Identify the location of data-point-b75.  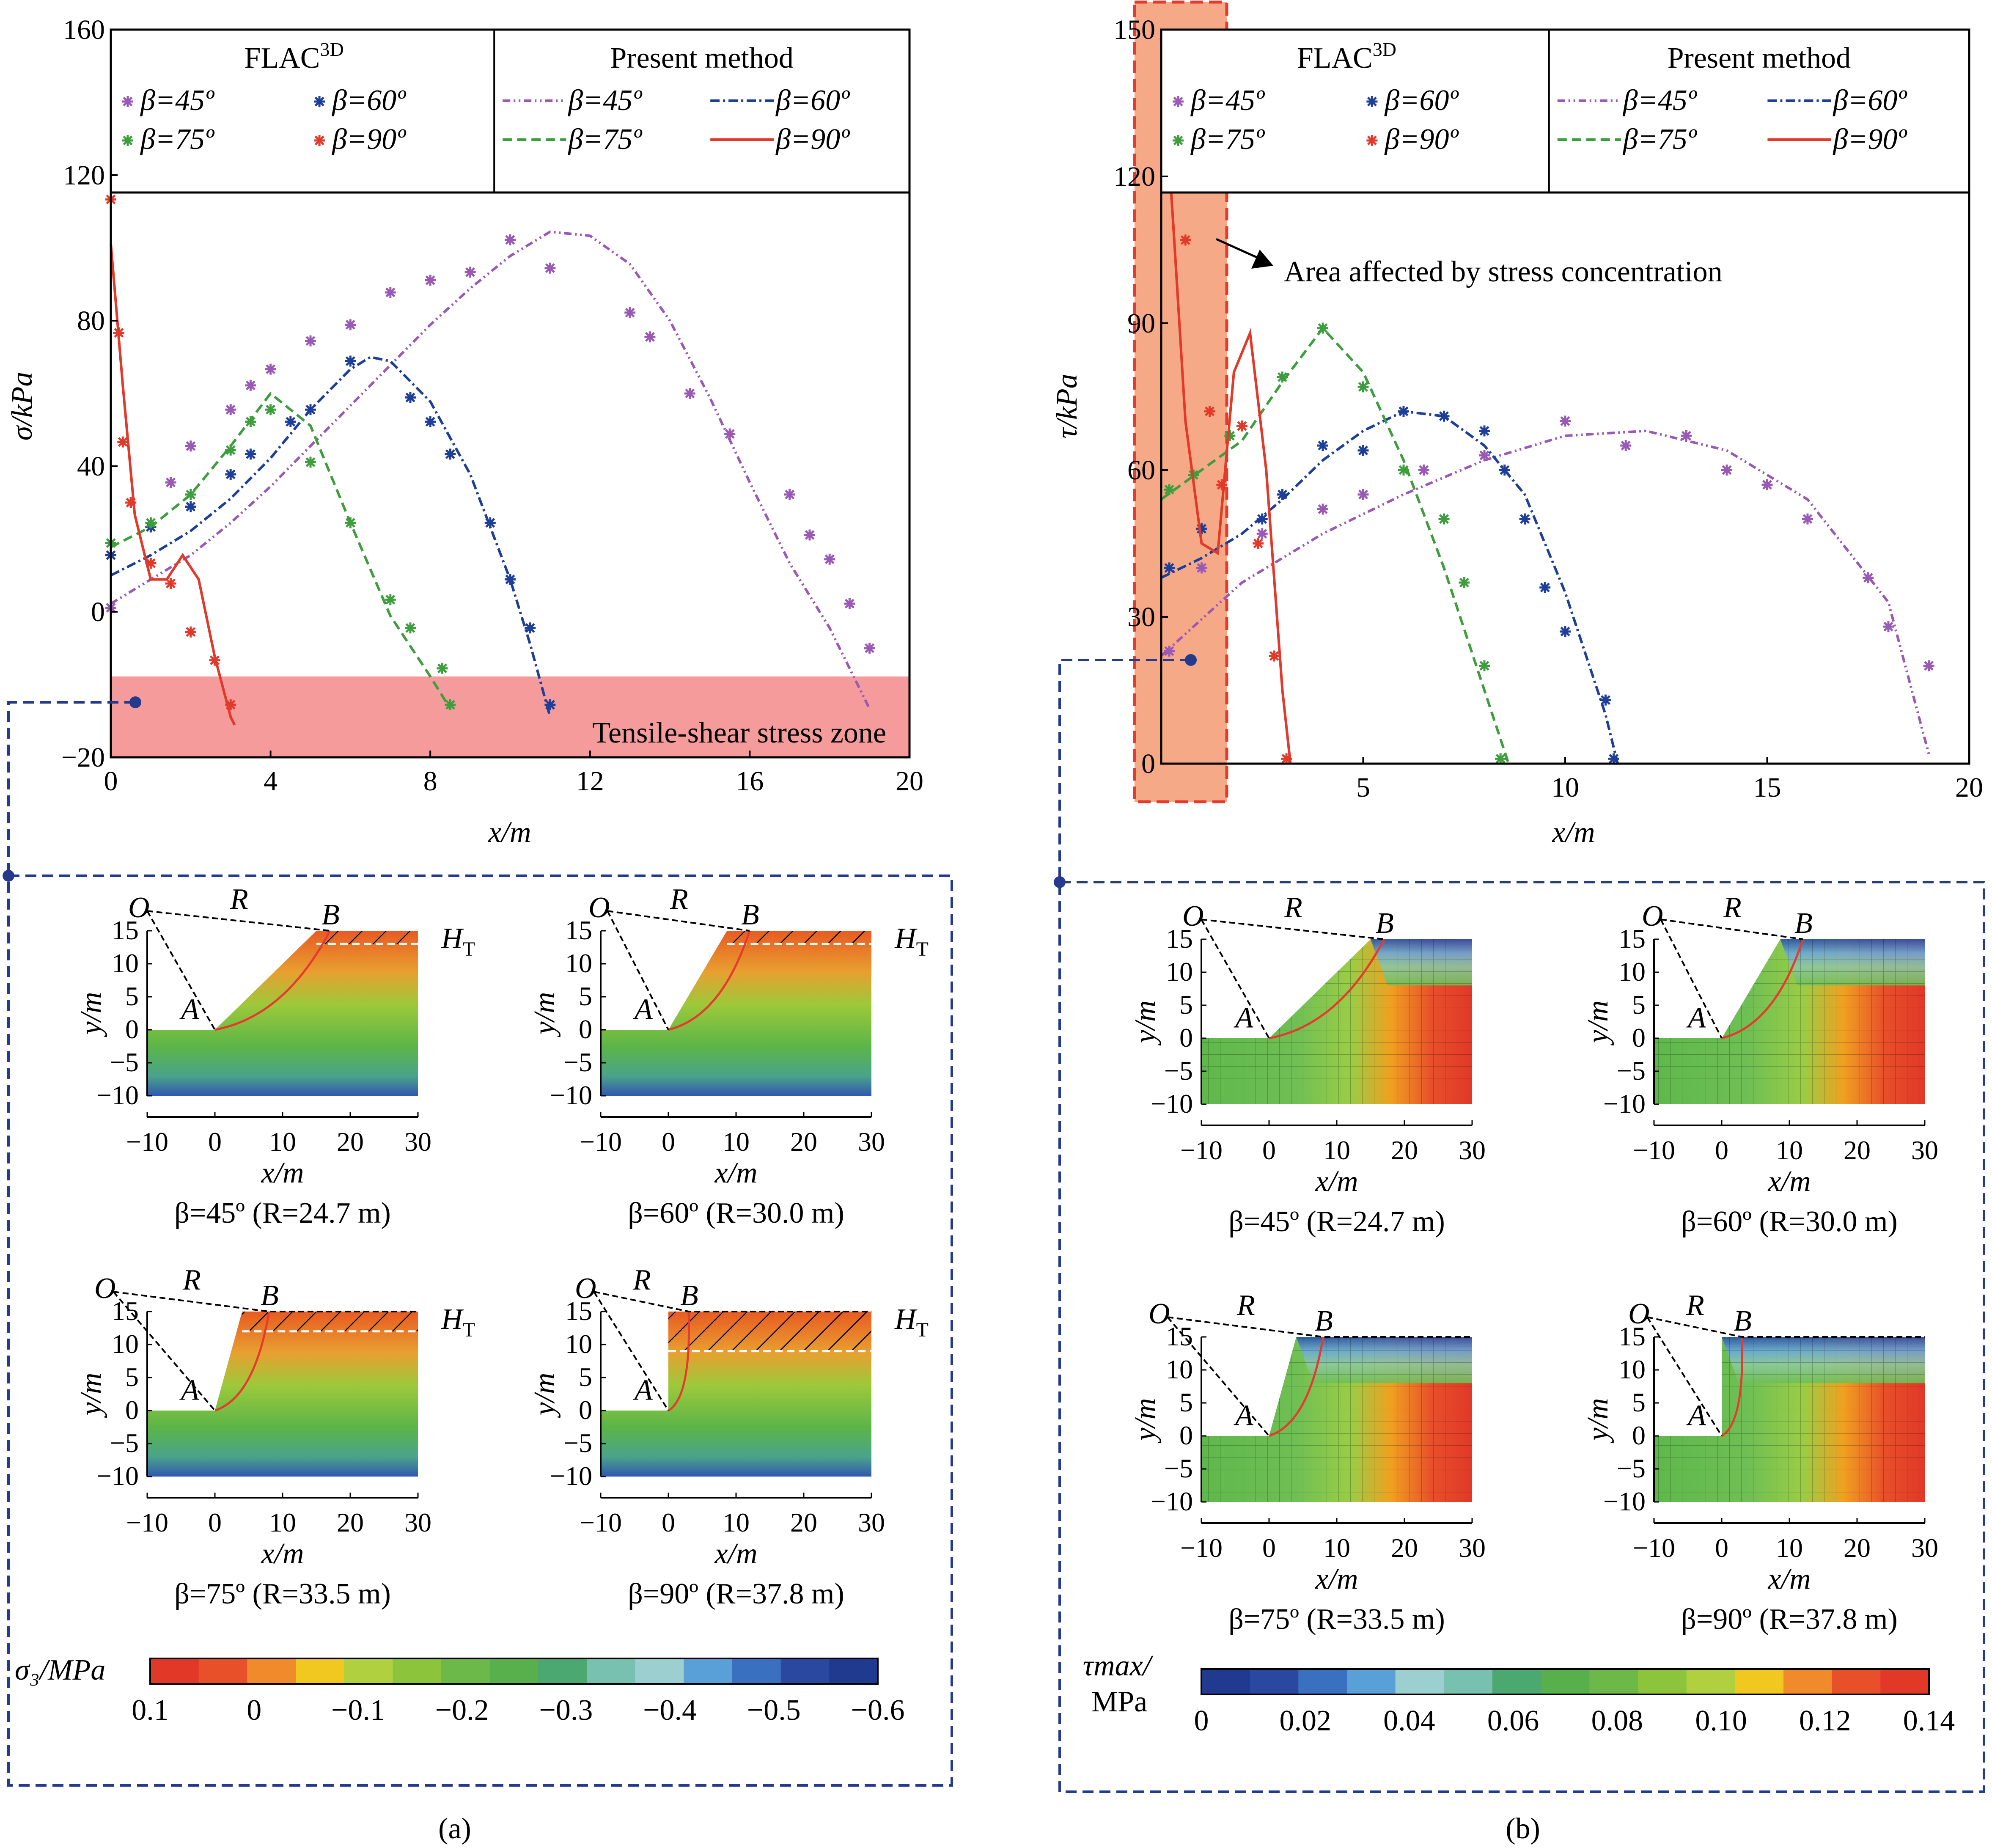
(450, 704).